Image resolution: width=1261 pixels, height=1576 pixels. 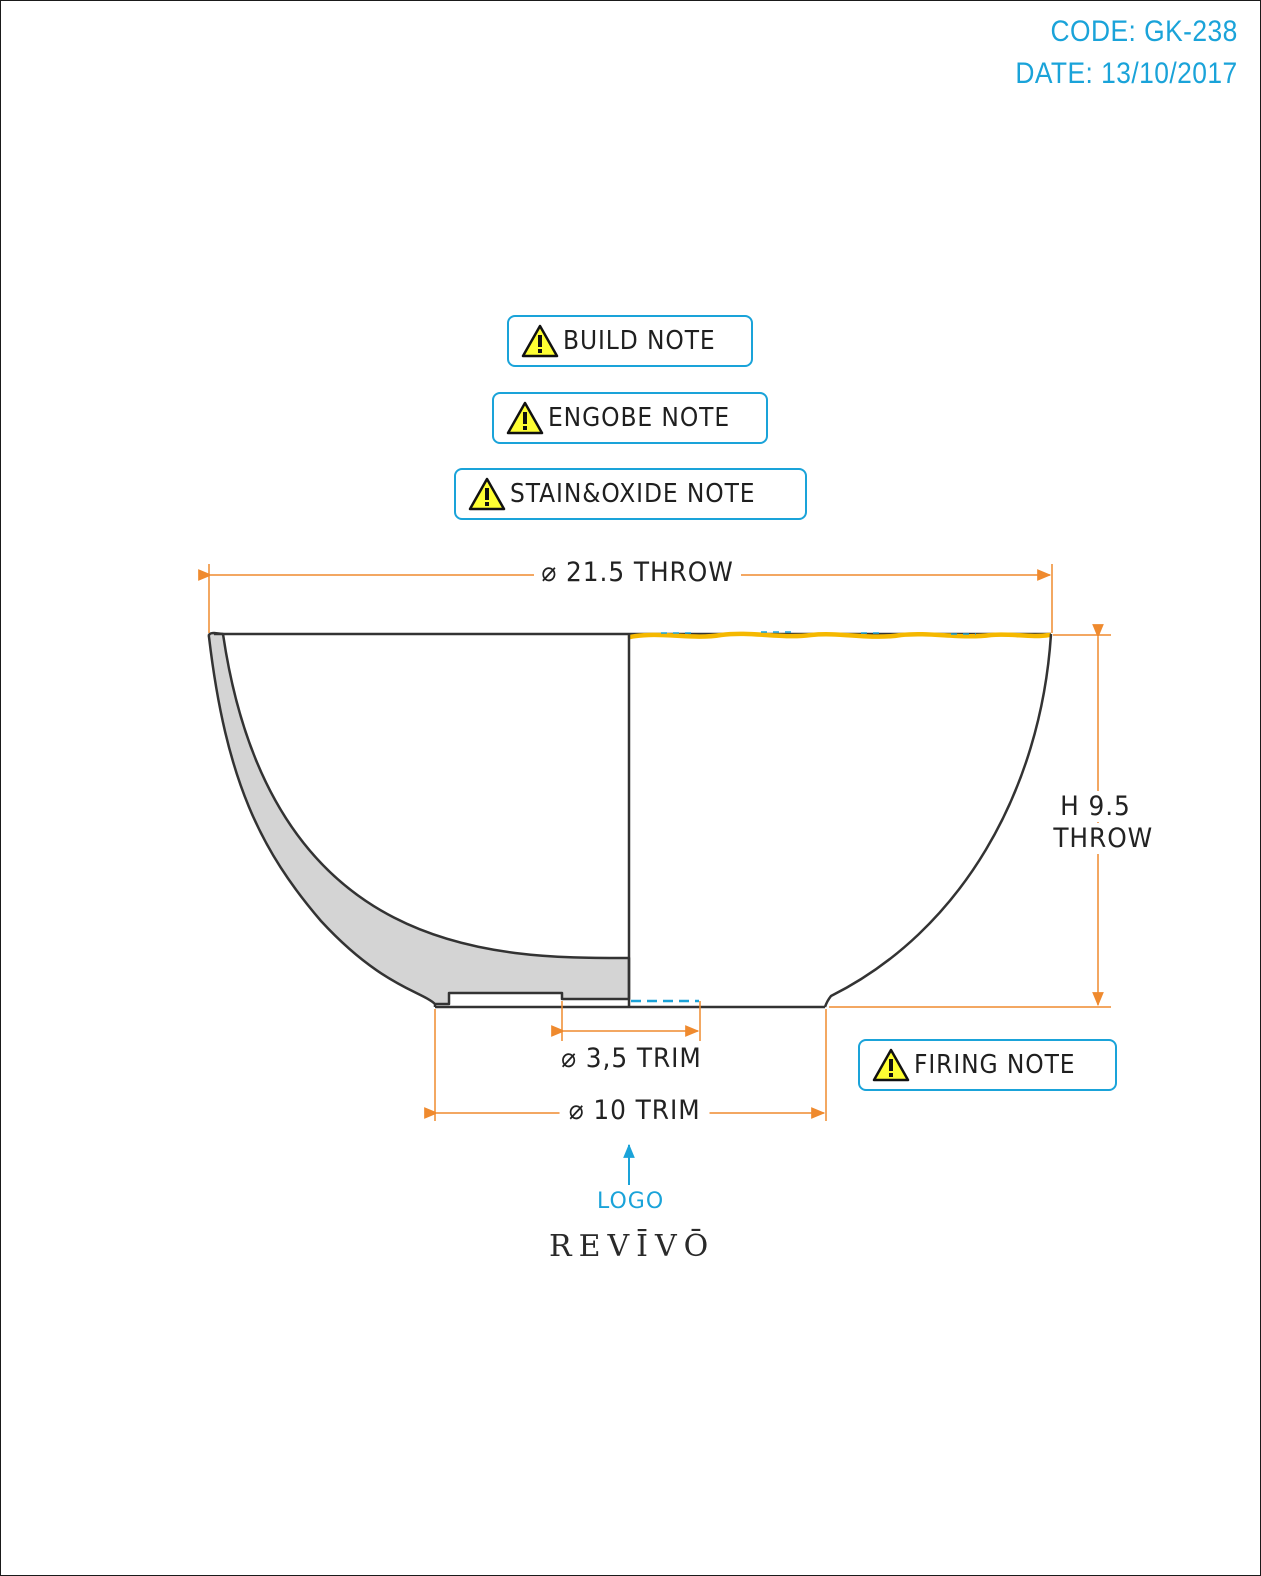 I want to click on firing-note-button: FIRING NOTE, so click(x=987, y=1065).